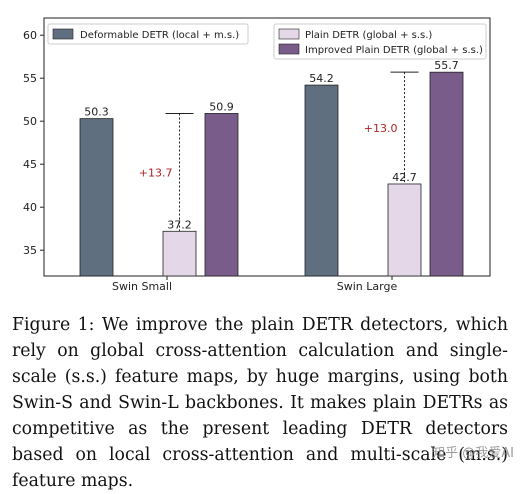 Image resolution: width=524 pixels, height=494 pixels. I want to click on bar-value-label: 50.3, so click(96, 112).